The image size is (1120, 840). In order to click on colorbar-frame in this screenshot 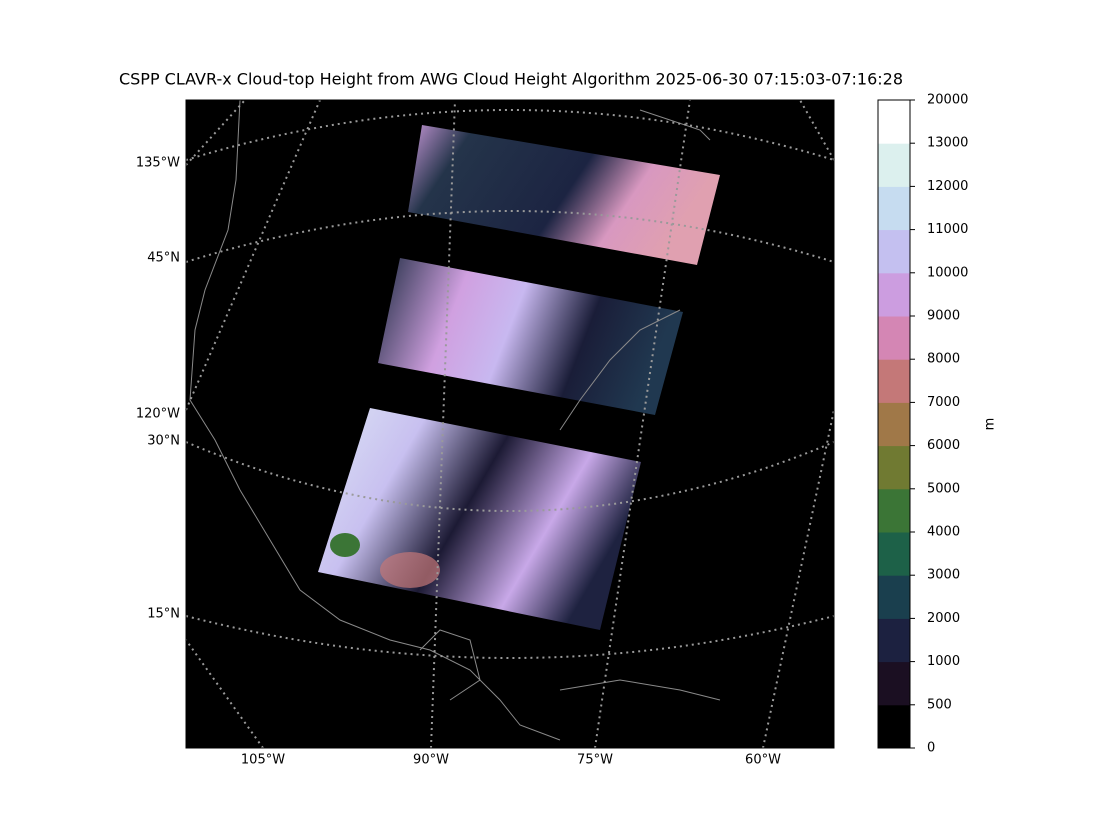, I will do `click(894, 424)`.